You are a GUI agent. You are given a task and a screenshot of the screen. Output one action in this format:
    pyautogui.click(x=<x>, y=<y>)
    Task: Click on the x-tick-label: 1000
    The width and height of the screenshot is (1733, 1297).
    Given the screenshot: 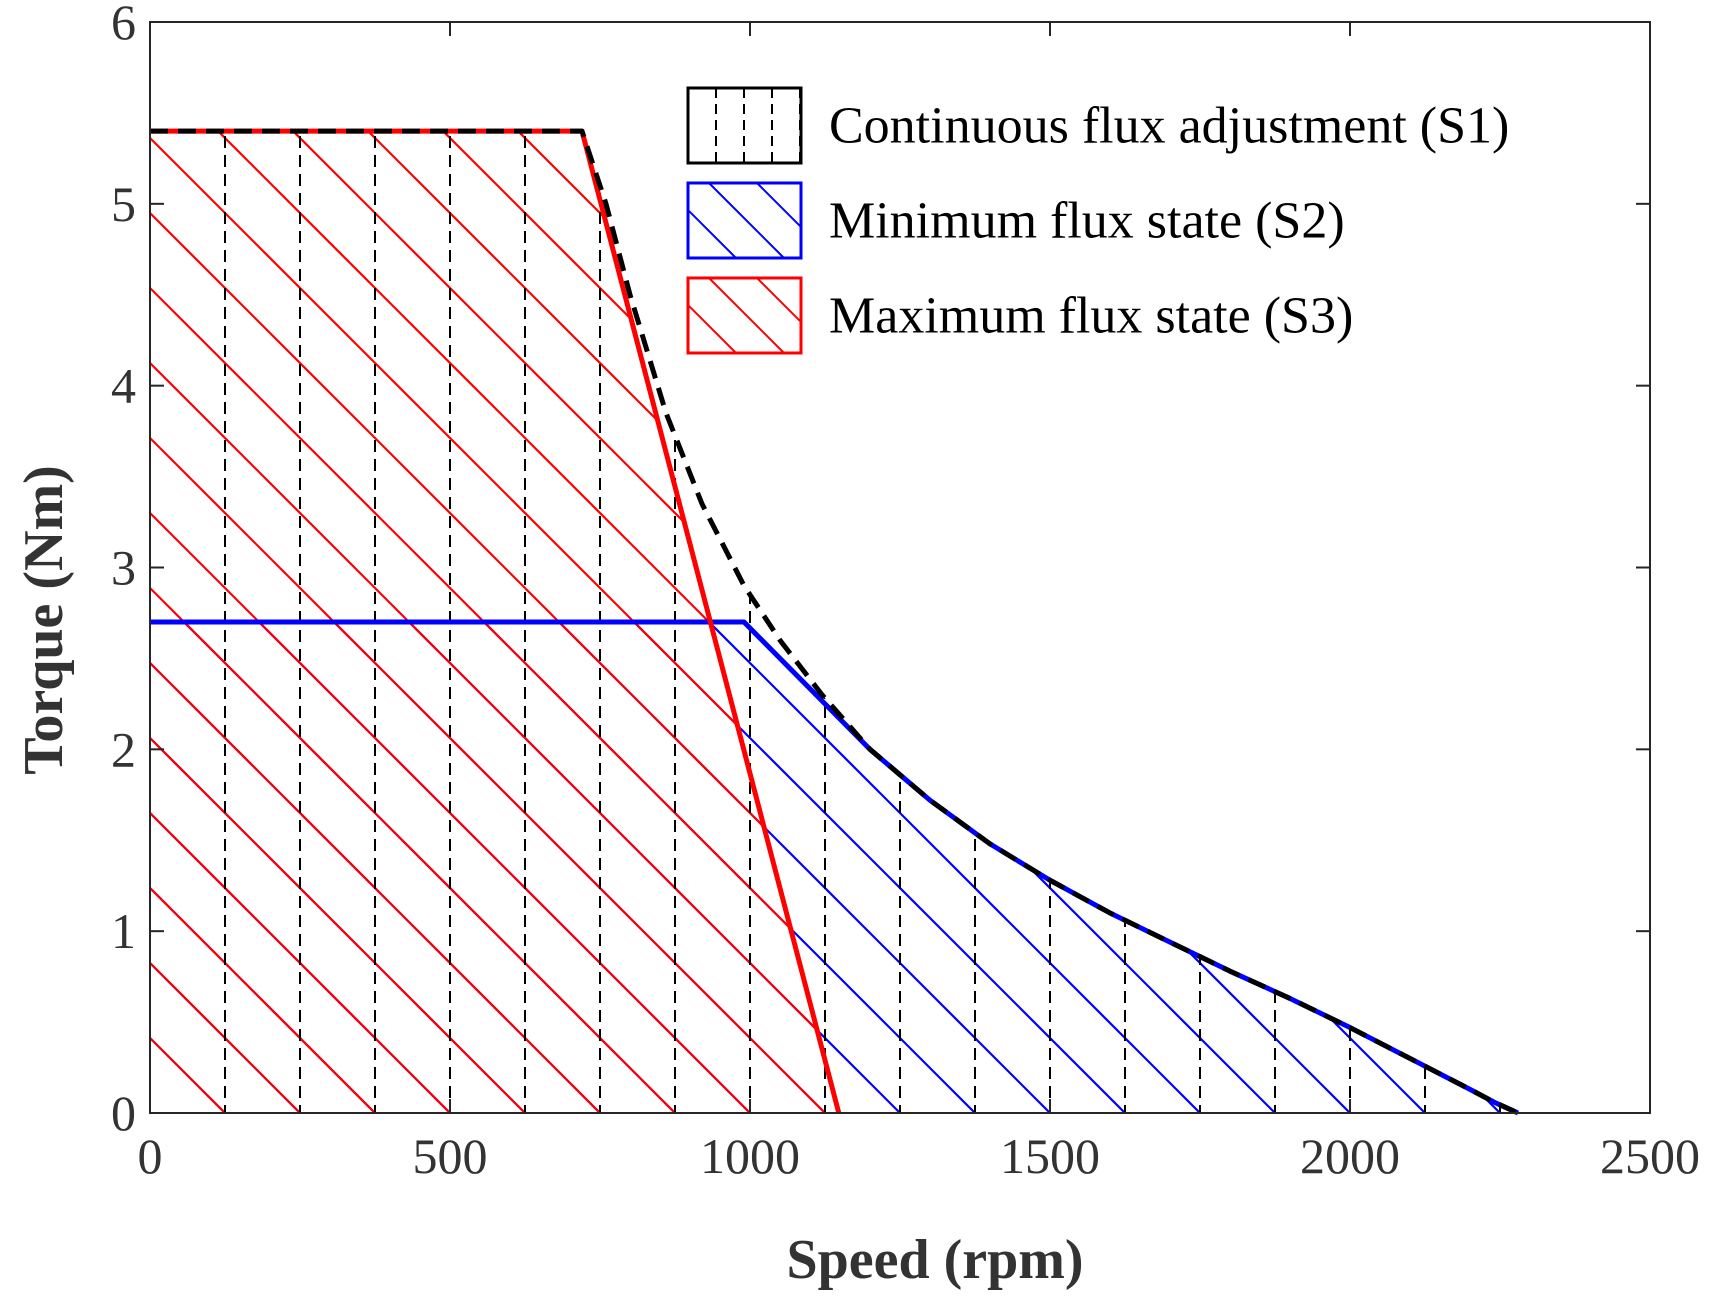 What is the action you would take?
    pyautogui.click(x=750, y=1156)
    